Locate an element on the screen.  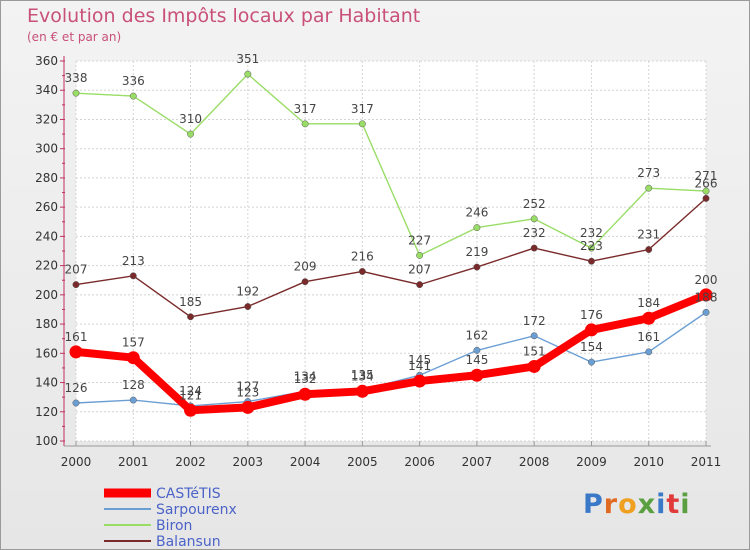
logo-letter: P is located at coordinates (593, 504).